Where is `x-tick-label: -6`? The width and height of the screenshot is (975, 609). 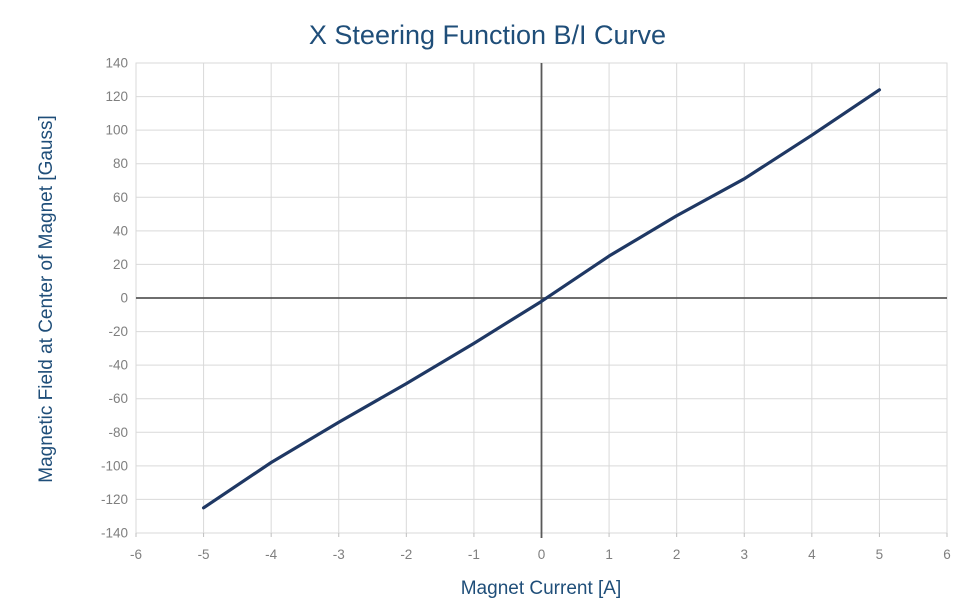 x-tick-label: -6 is located at coordinates (136, 554).